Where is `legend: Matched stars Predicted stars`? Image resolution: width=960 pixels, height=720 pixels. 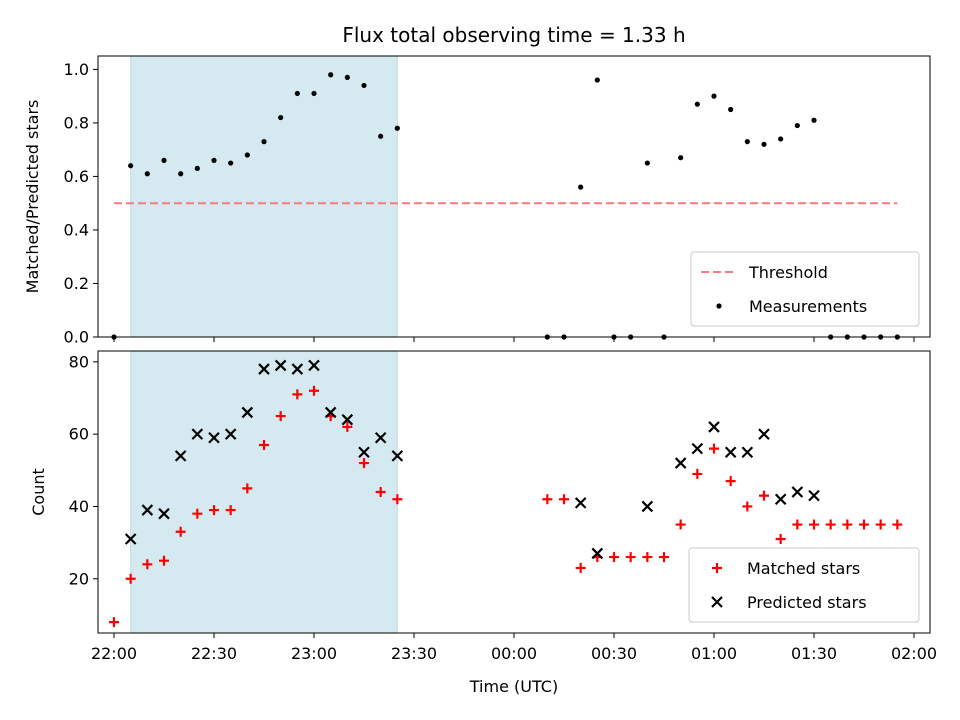 legend: Matched stars Predicted stars is located at coordinates (804, 585).